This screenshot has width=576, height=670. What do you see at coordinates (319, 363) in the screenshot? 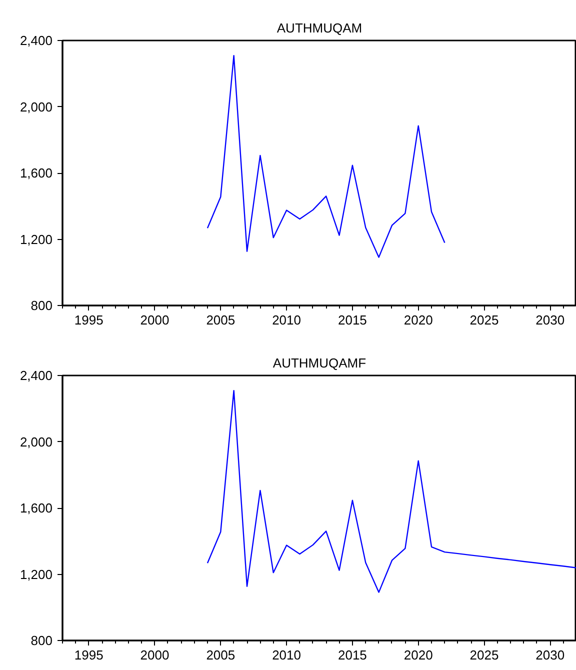
I see `chart-title: AUTHMUQAMF` at bounding box center [319, 363].